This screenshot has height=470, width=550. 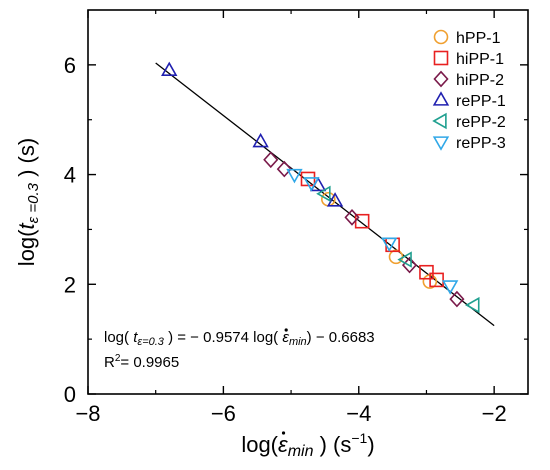 I want to click on legend: hPP-1 hiPP-1 hiPP-2 rePP-1 rePP-2 rePP-3, so click(x=469, y=90).